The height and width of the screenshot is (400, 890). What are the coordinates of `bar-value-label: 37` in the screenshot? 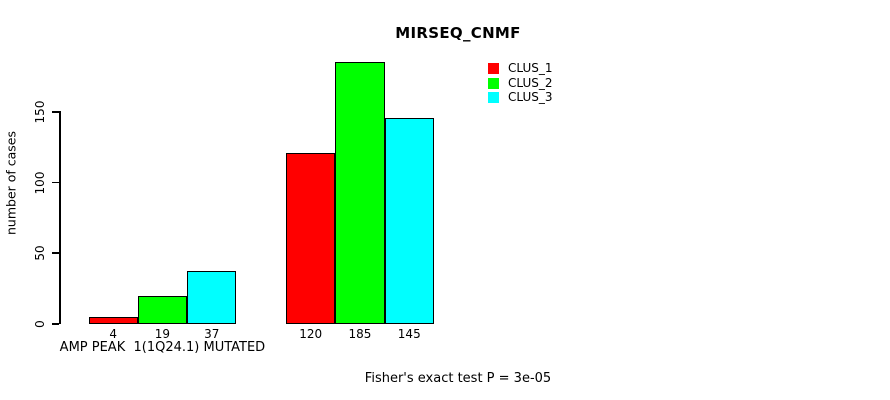 It's located at (212, 334).